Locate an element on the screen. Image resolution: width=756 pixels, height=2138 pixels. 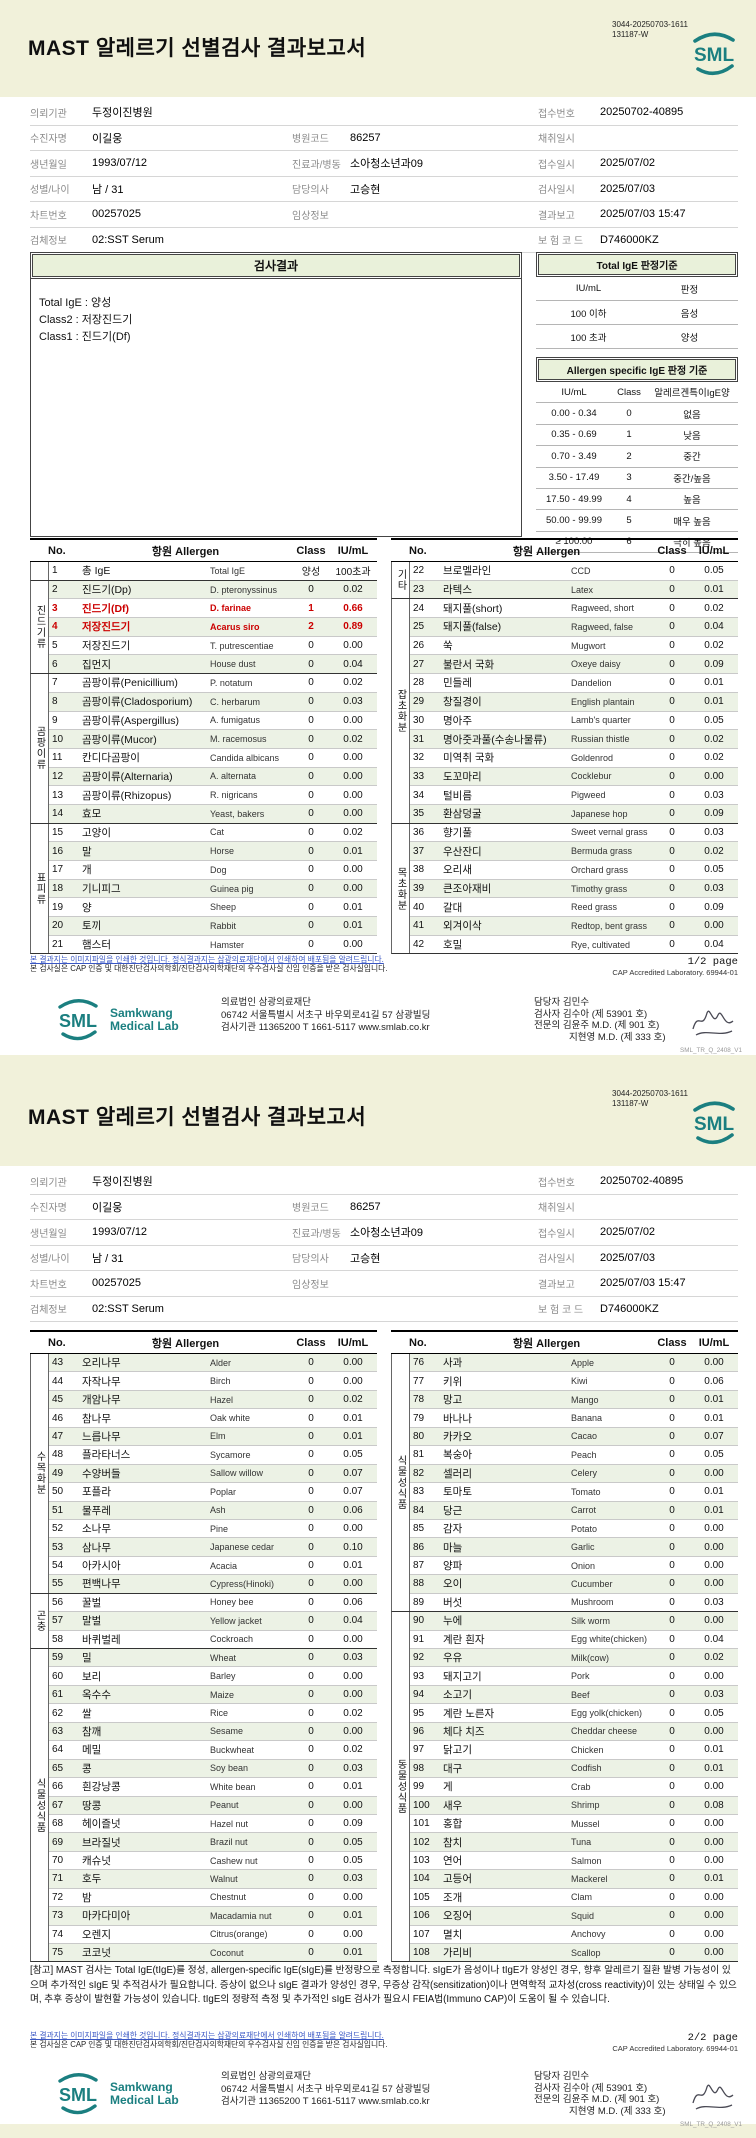
group-label: 기타 is located at coordinates (400, 580).